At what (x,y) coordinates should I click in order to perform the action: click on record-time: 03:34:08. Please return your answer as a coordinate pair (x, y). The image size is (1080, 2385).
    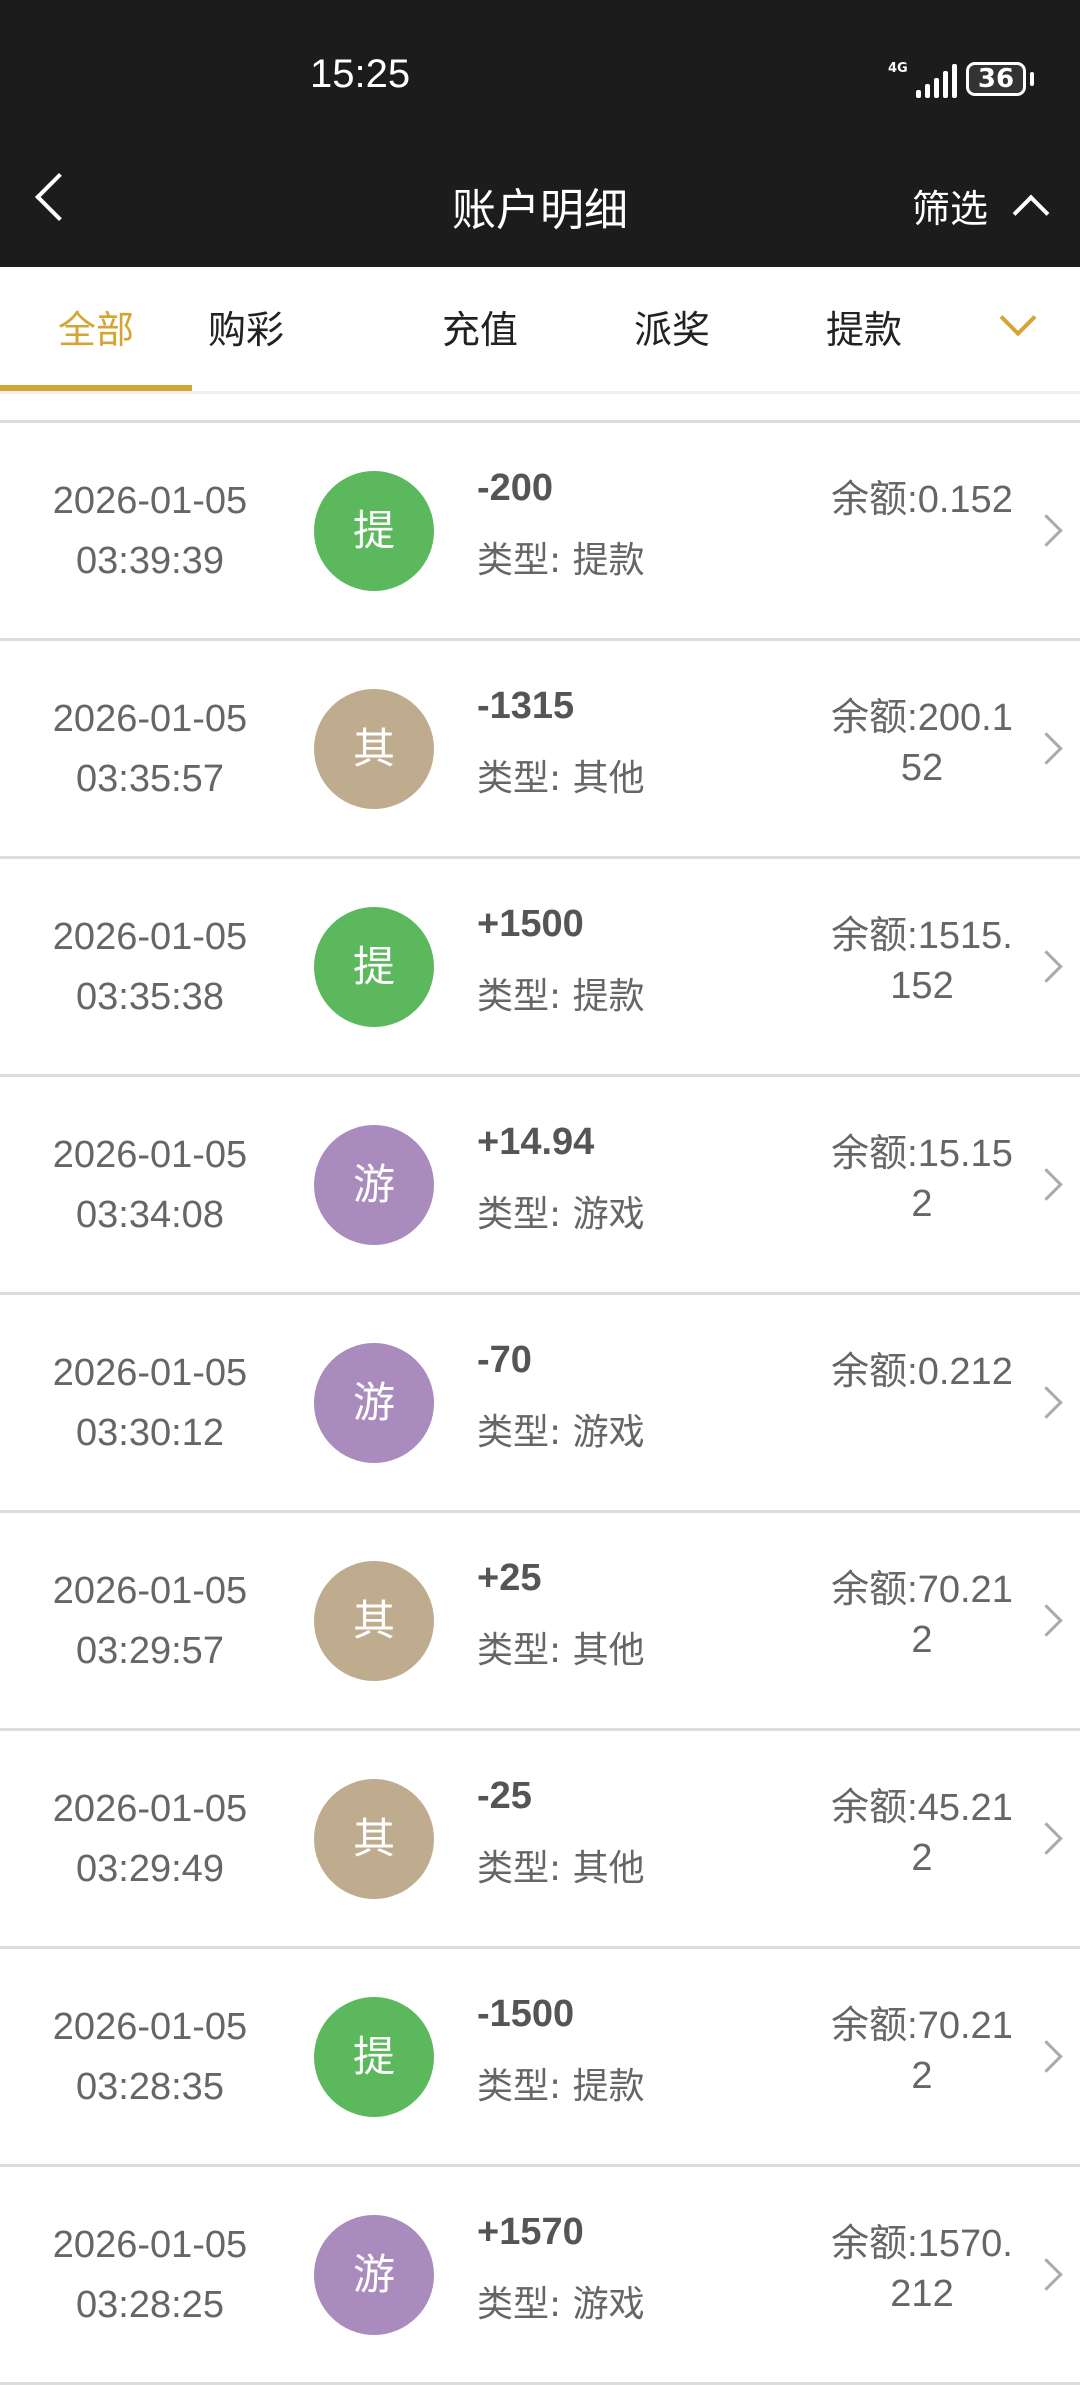
    Looking at the image, I should click on (150, 1215).